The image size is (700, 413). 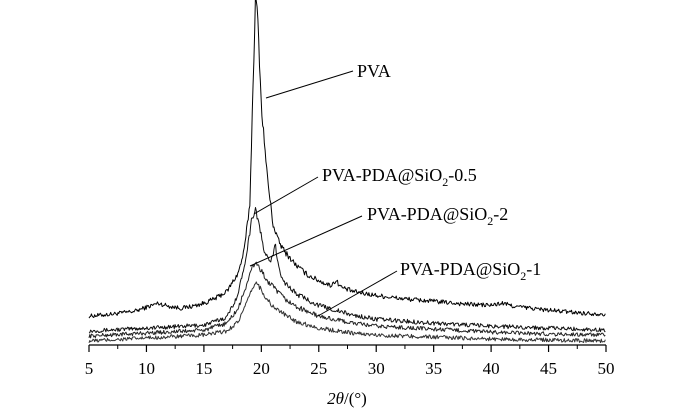 What do you see at coordinates (146, 368) in the screenshot?
I see `x-tick-label: 10` at bounding box center [146, 368].